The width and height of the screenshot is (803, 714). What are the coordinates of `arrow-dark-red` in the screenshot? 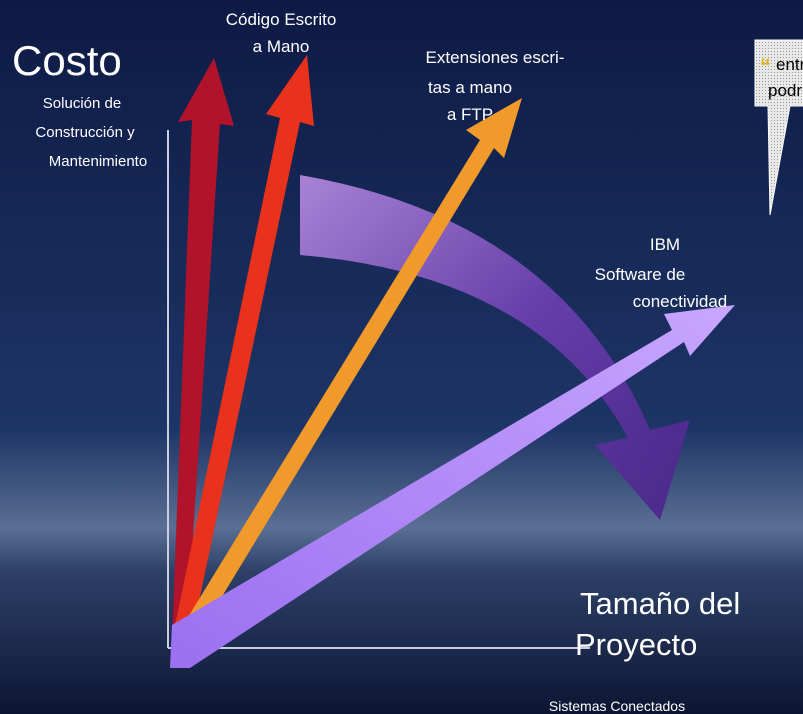 It's located at (203, 350).